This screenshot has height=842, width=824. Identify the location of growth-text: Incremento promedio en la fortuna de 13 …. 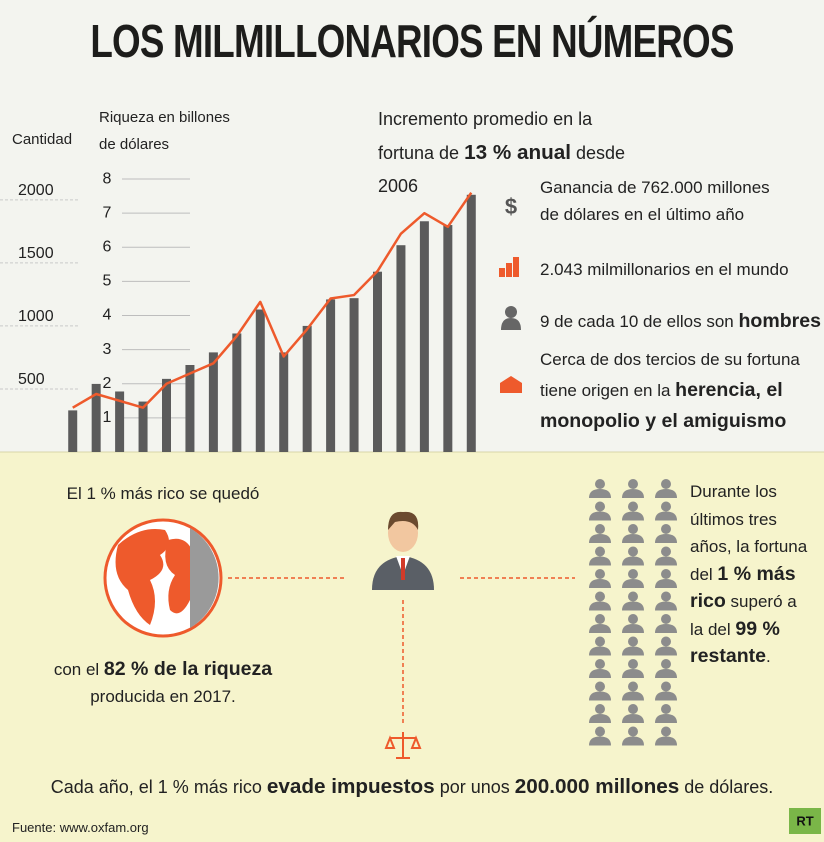
(513, 153).